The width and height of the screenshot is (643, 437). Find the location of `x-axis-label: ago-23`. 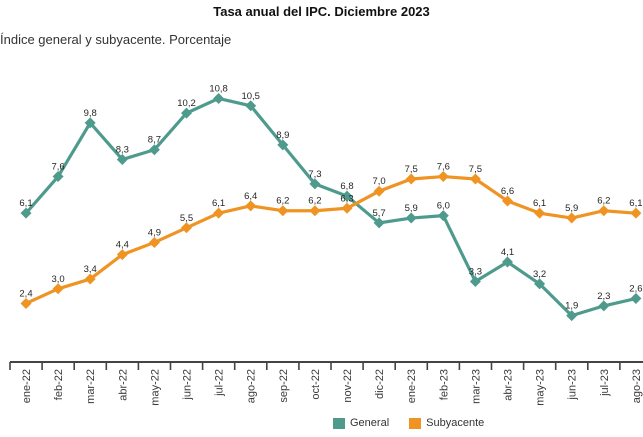

x-axis-label: ago-23 is located at coordinates (637, 386).